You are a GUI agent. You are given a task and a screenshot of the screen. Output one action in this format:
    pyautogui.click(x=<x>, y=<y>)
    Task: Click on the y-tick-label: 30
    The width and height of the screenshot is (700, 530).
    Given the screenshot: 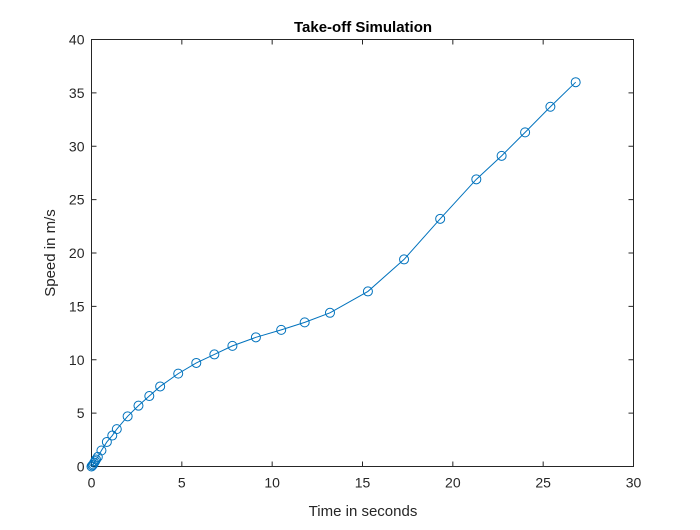 What is the action you would take?
    pyautogui.click(x=77, y=146)
    